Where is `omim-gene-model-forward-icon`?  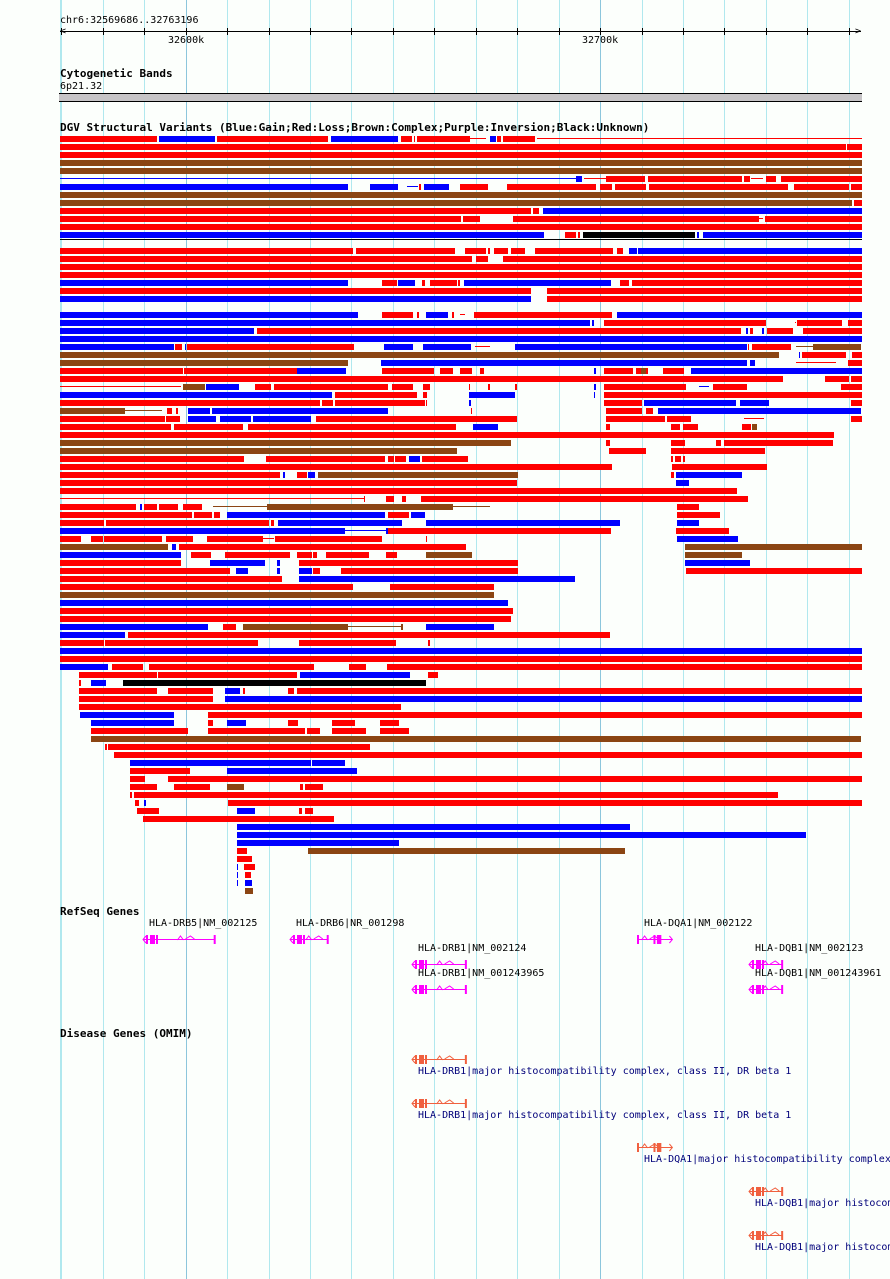 omim-gene-model-forward-icon is located at coordinates (655, 1145).